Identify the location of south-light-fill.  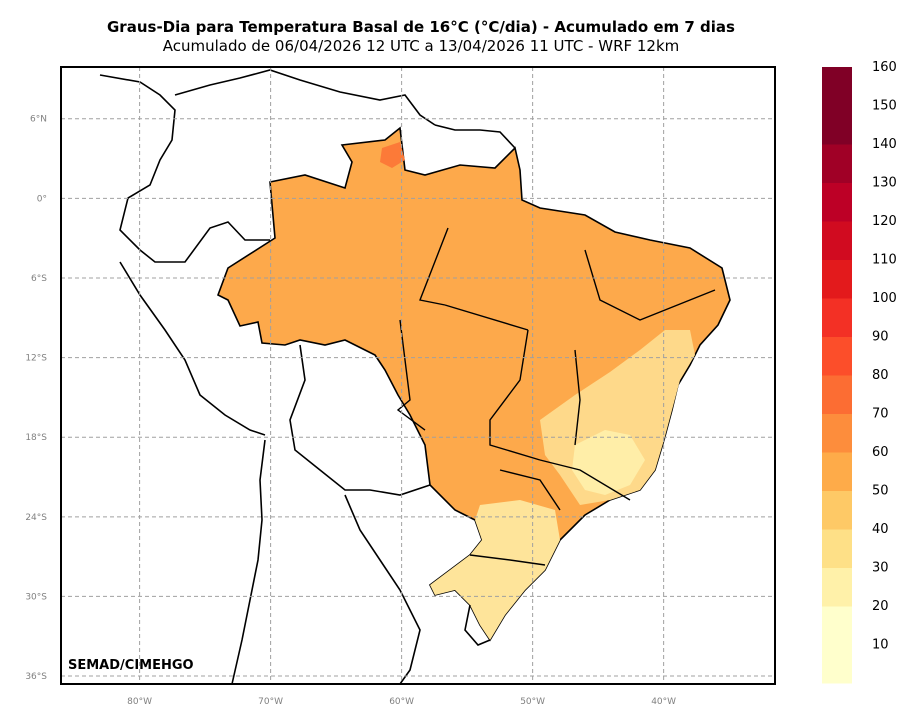
(495, 570).